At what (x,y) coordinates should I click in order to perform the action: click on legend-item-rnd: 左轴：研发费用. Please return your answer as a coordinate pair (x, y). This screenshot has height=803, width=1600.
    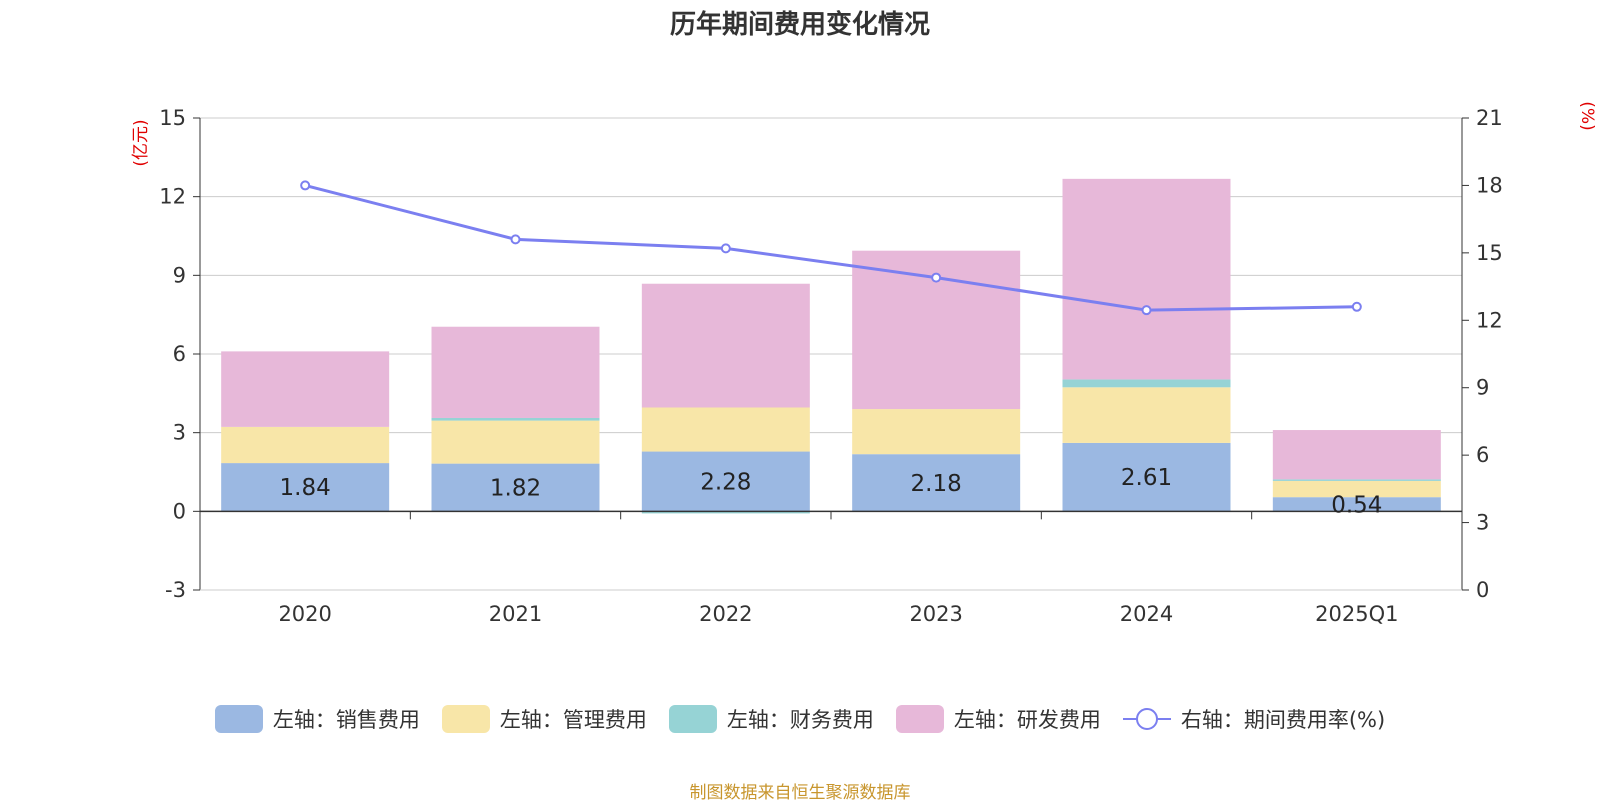
    Looking at the image, I should click on (998, 719).